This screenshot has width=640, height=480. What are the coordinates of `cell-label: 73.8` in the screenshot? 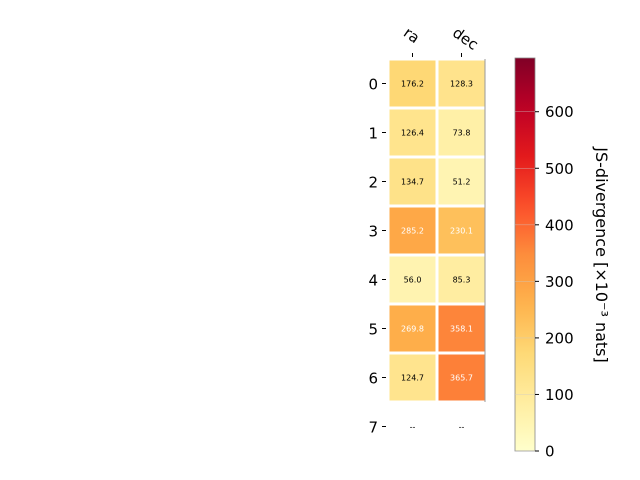 It's located at (462, 133).